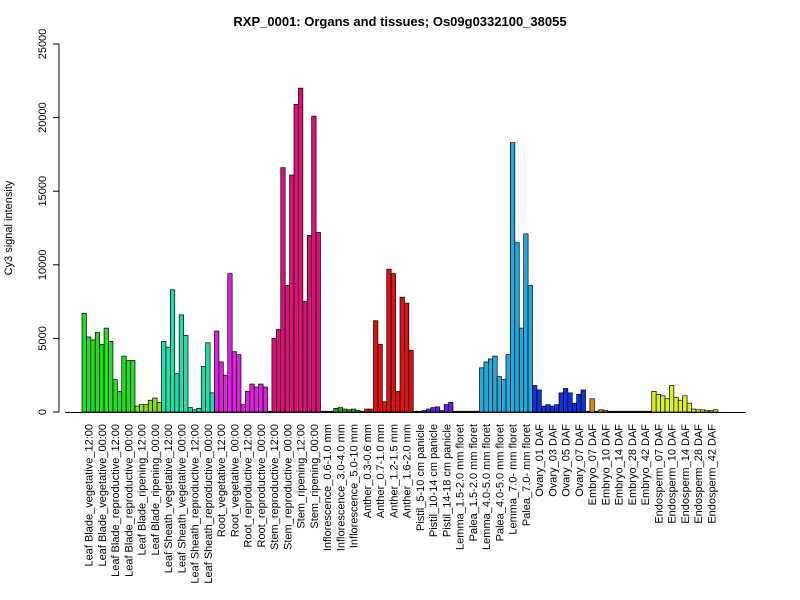  Describe the element at coordinates (302, 476) in the screenshot. I see `x-tick-label: Stem_ripening_12:00` at that location.